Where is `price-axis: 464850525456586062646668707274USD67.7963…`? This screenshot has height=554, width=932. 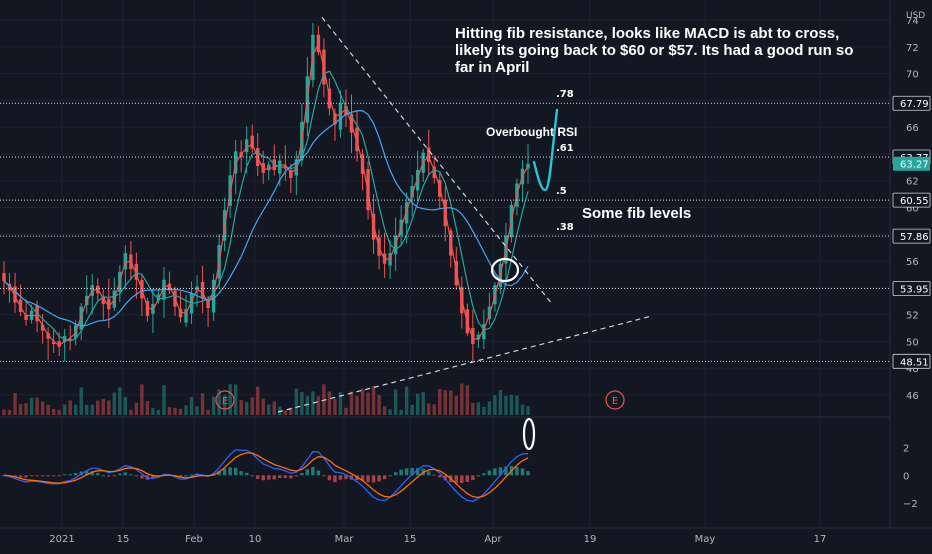 price-axis: 464850525456586062646668707274USD67.7963… is located at coordinates (911, 260).